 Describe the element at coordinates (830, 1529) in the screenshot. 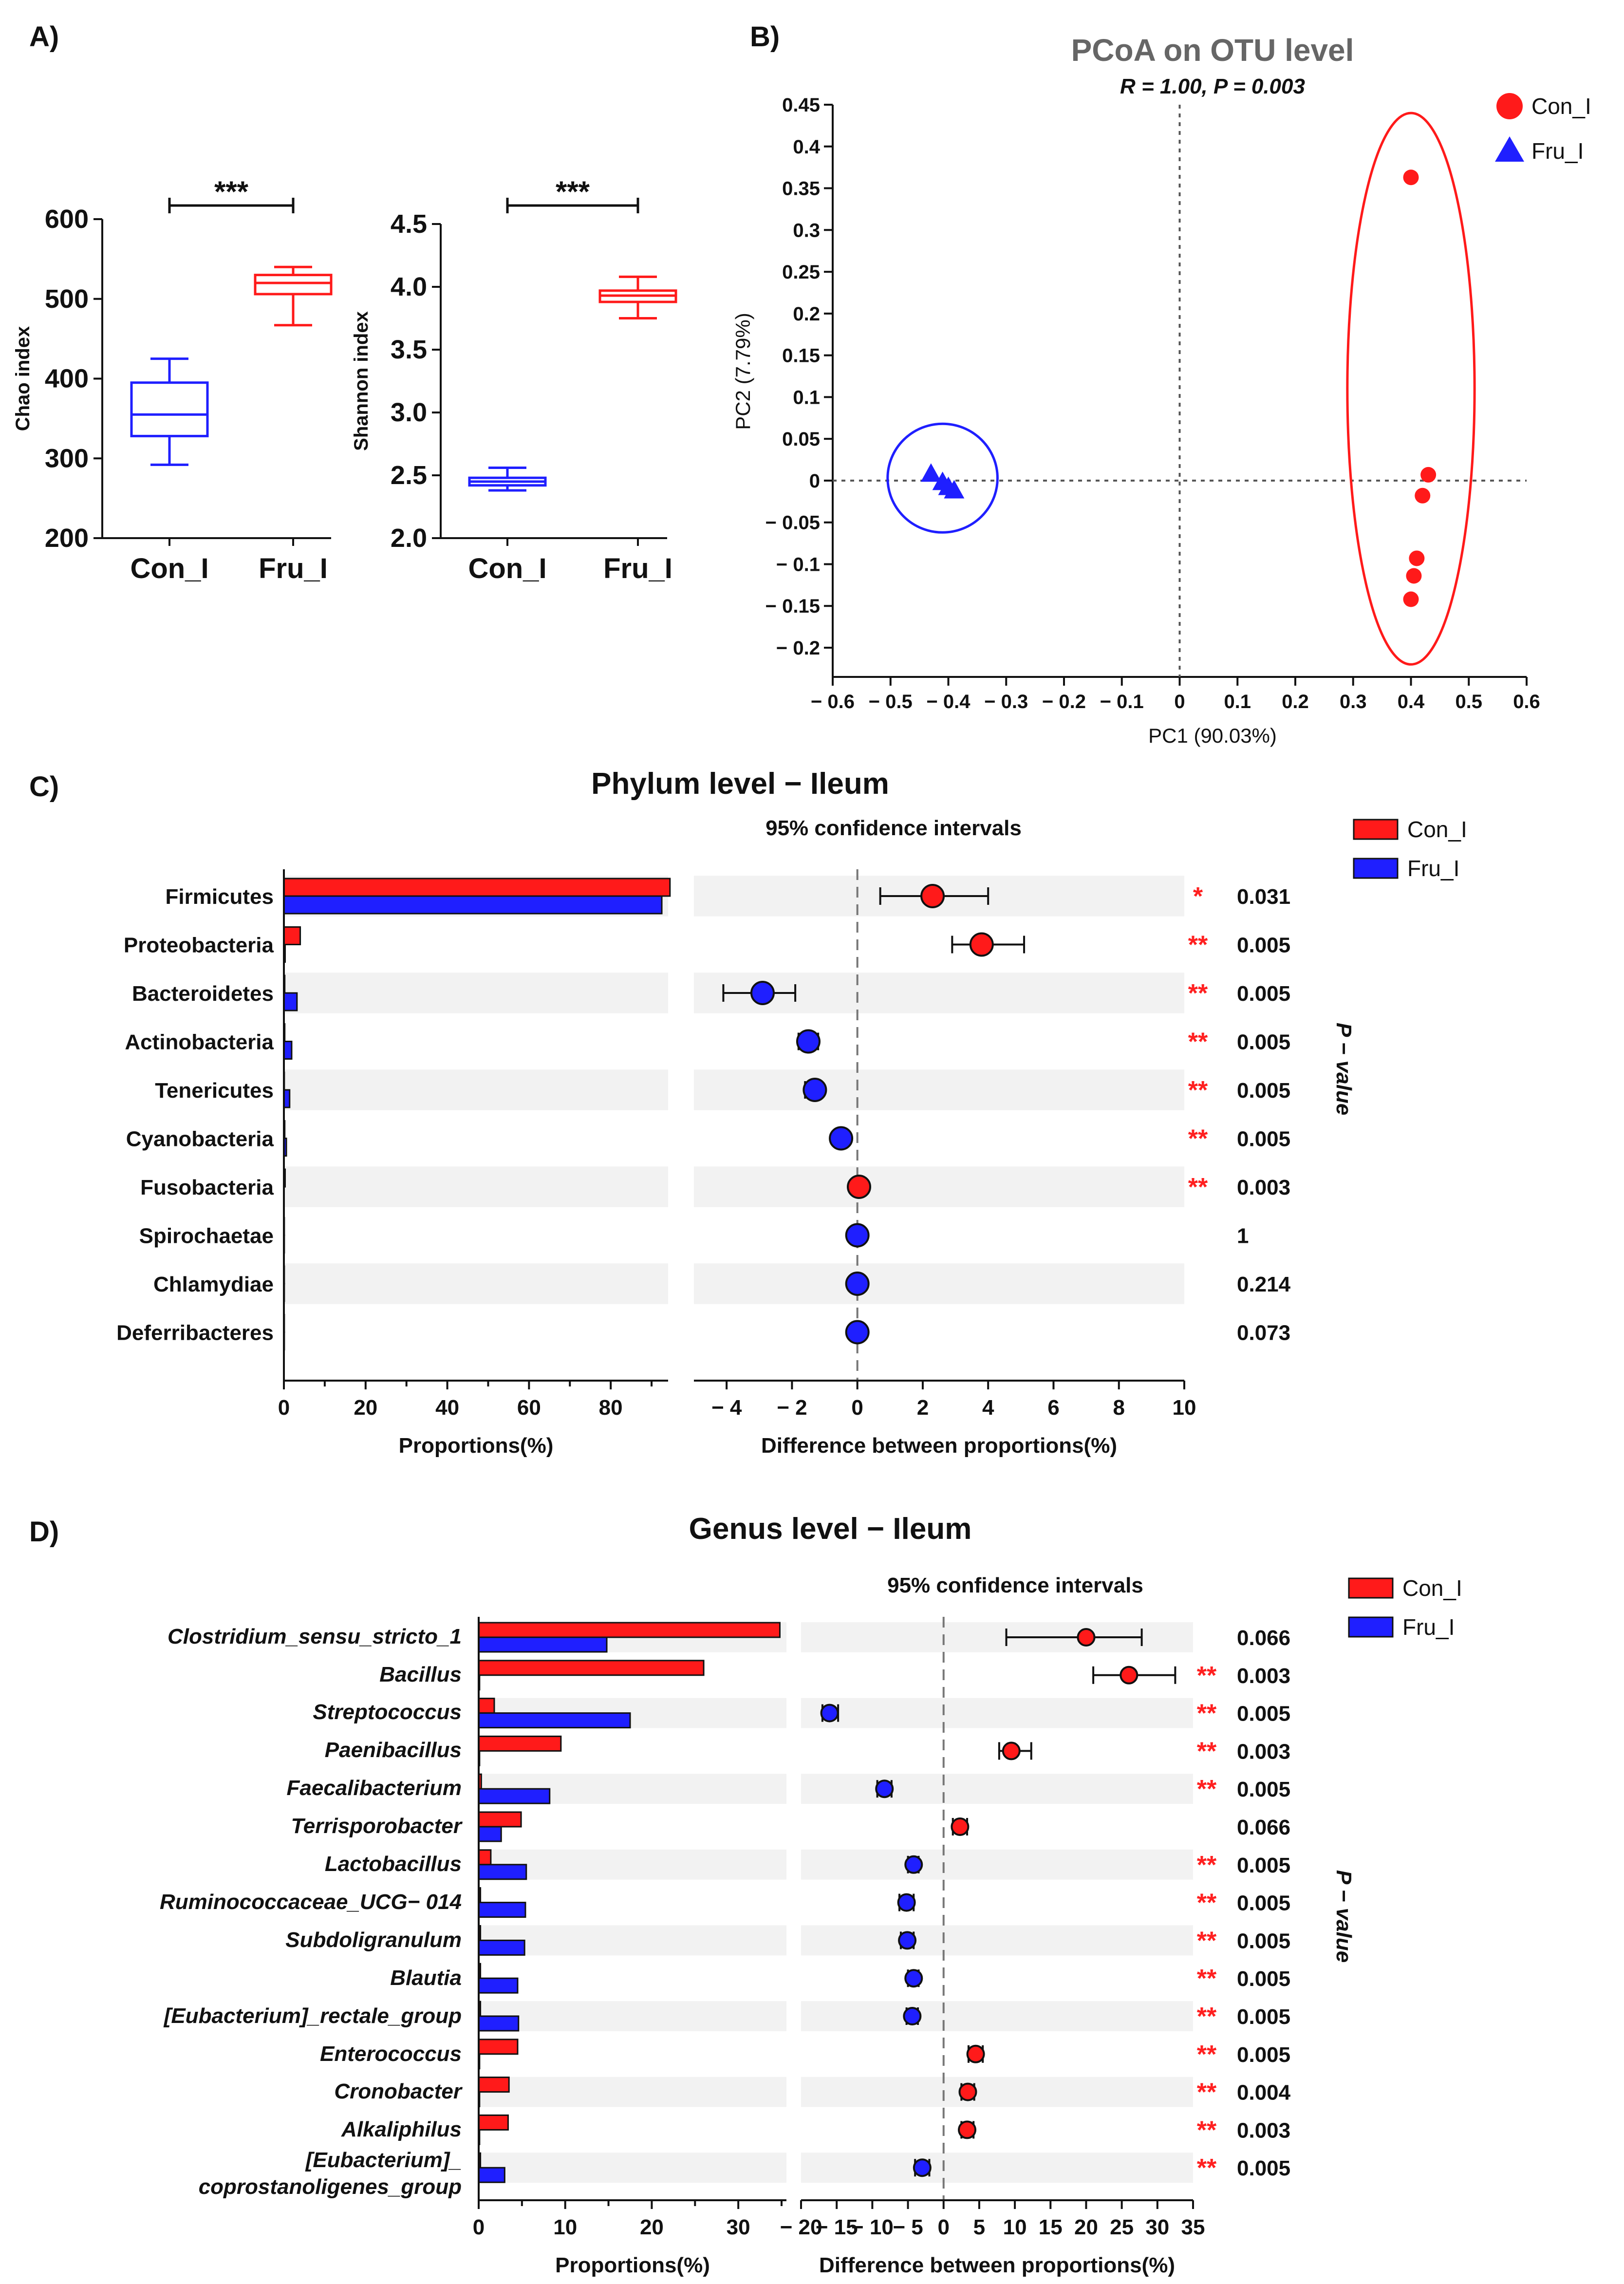

I see `chart-title: Genus level − Ileum` at that location.